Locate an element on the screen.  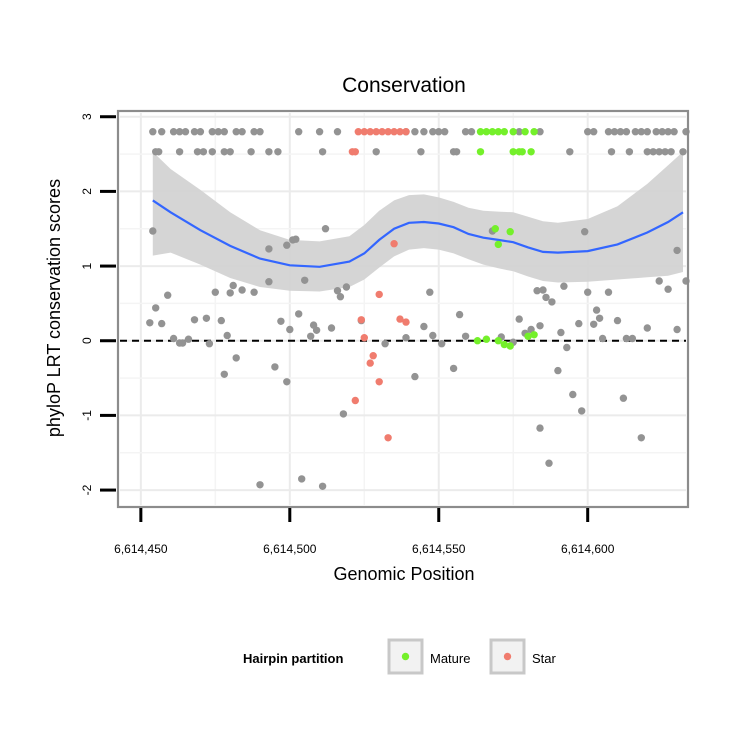
x-tick-label: 6,614,450 is located at coordinates (141, 549).